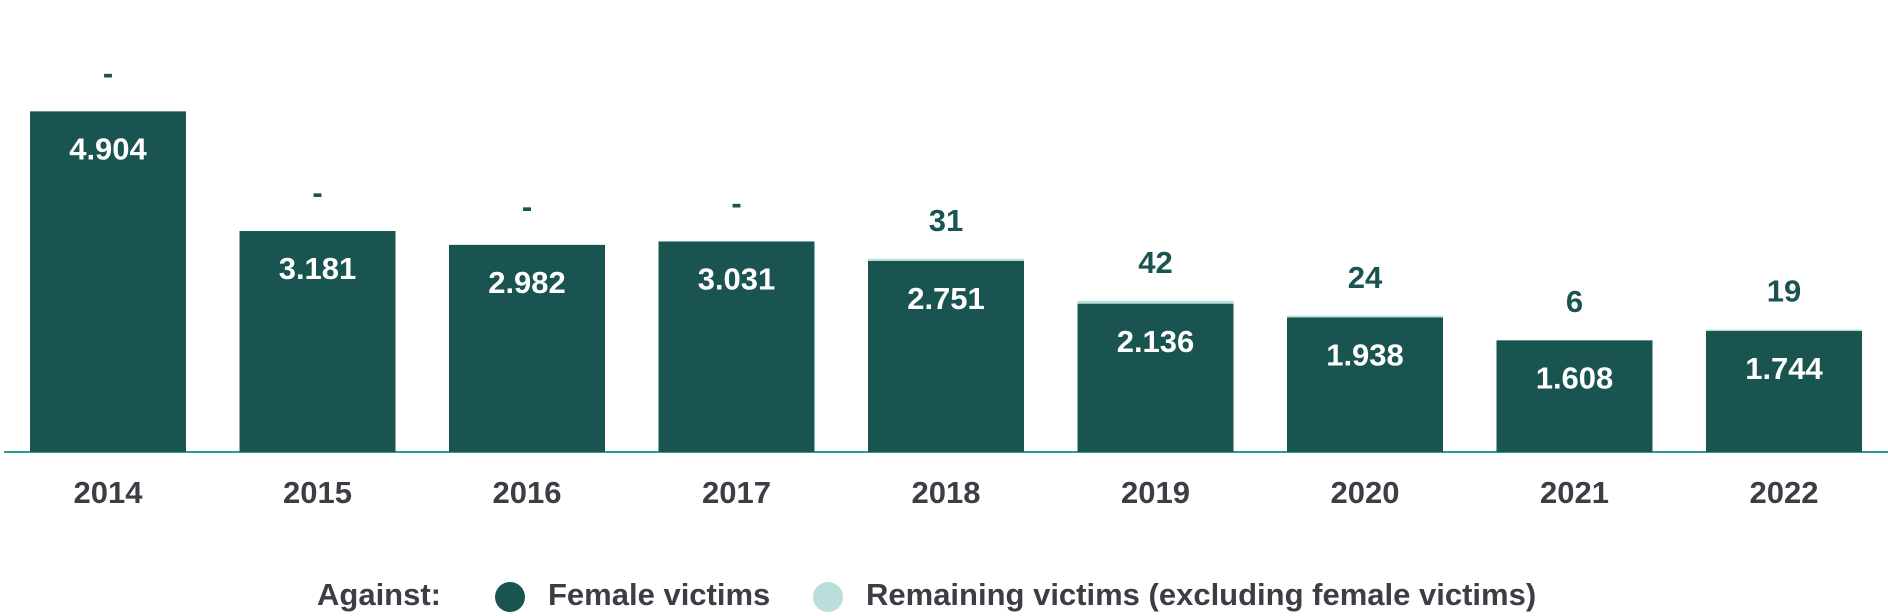 Image resolution: width=1888 pixels, height=616 pixels. What do you see at coordinates (736, 492) in the screenshot?
I see `x-tick-label: 2017` at bounding box center [736, 492].